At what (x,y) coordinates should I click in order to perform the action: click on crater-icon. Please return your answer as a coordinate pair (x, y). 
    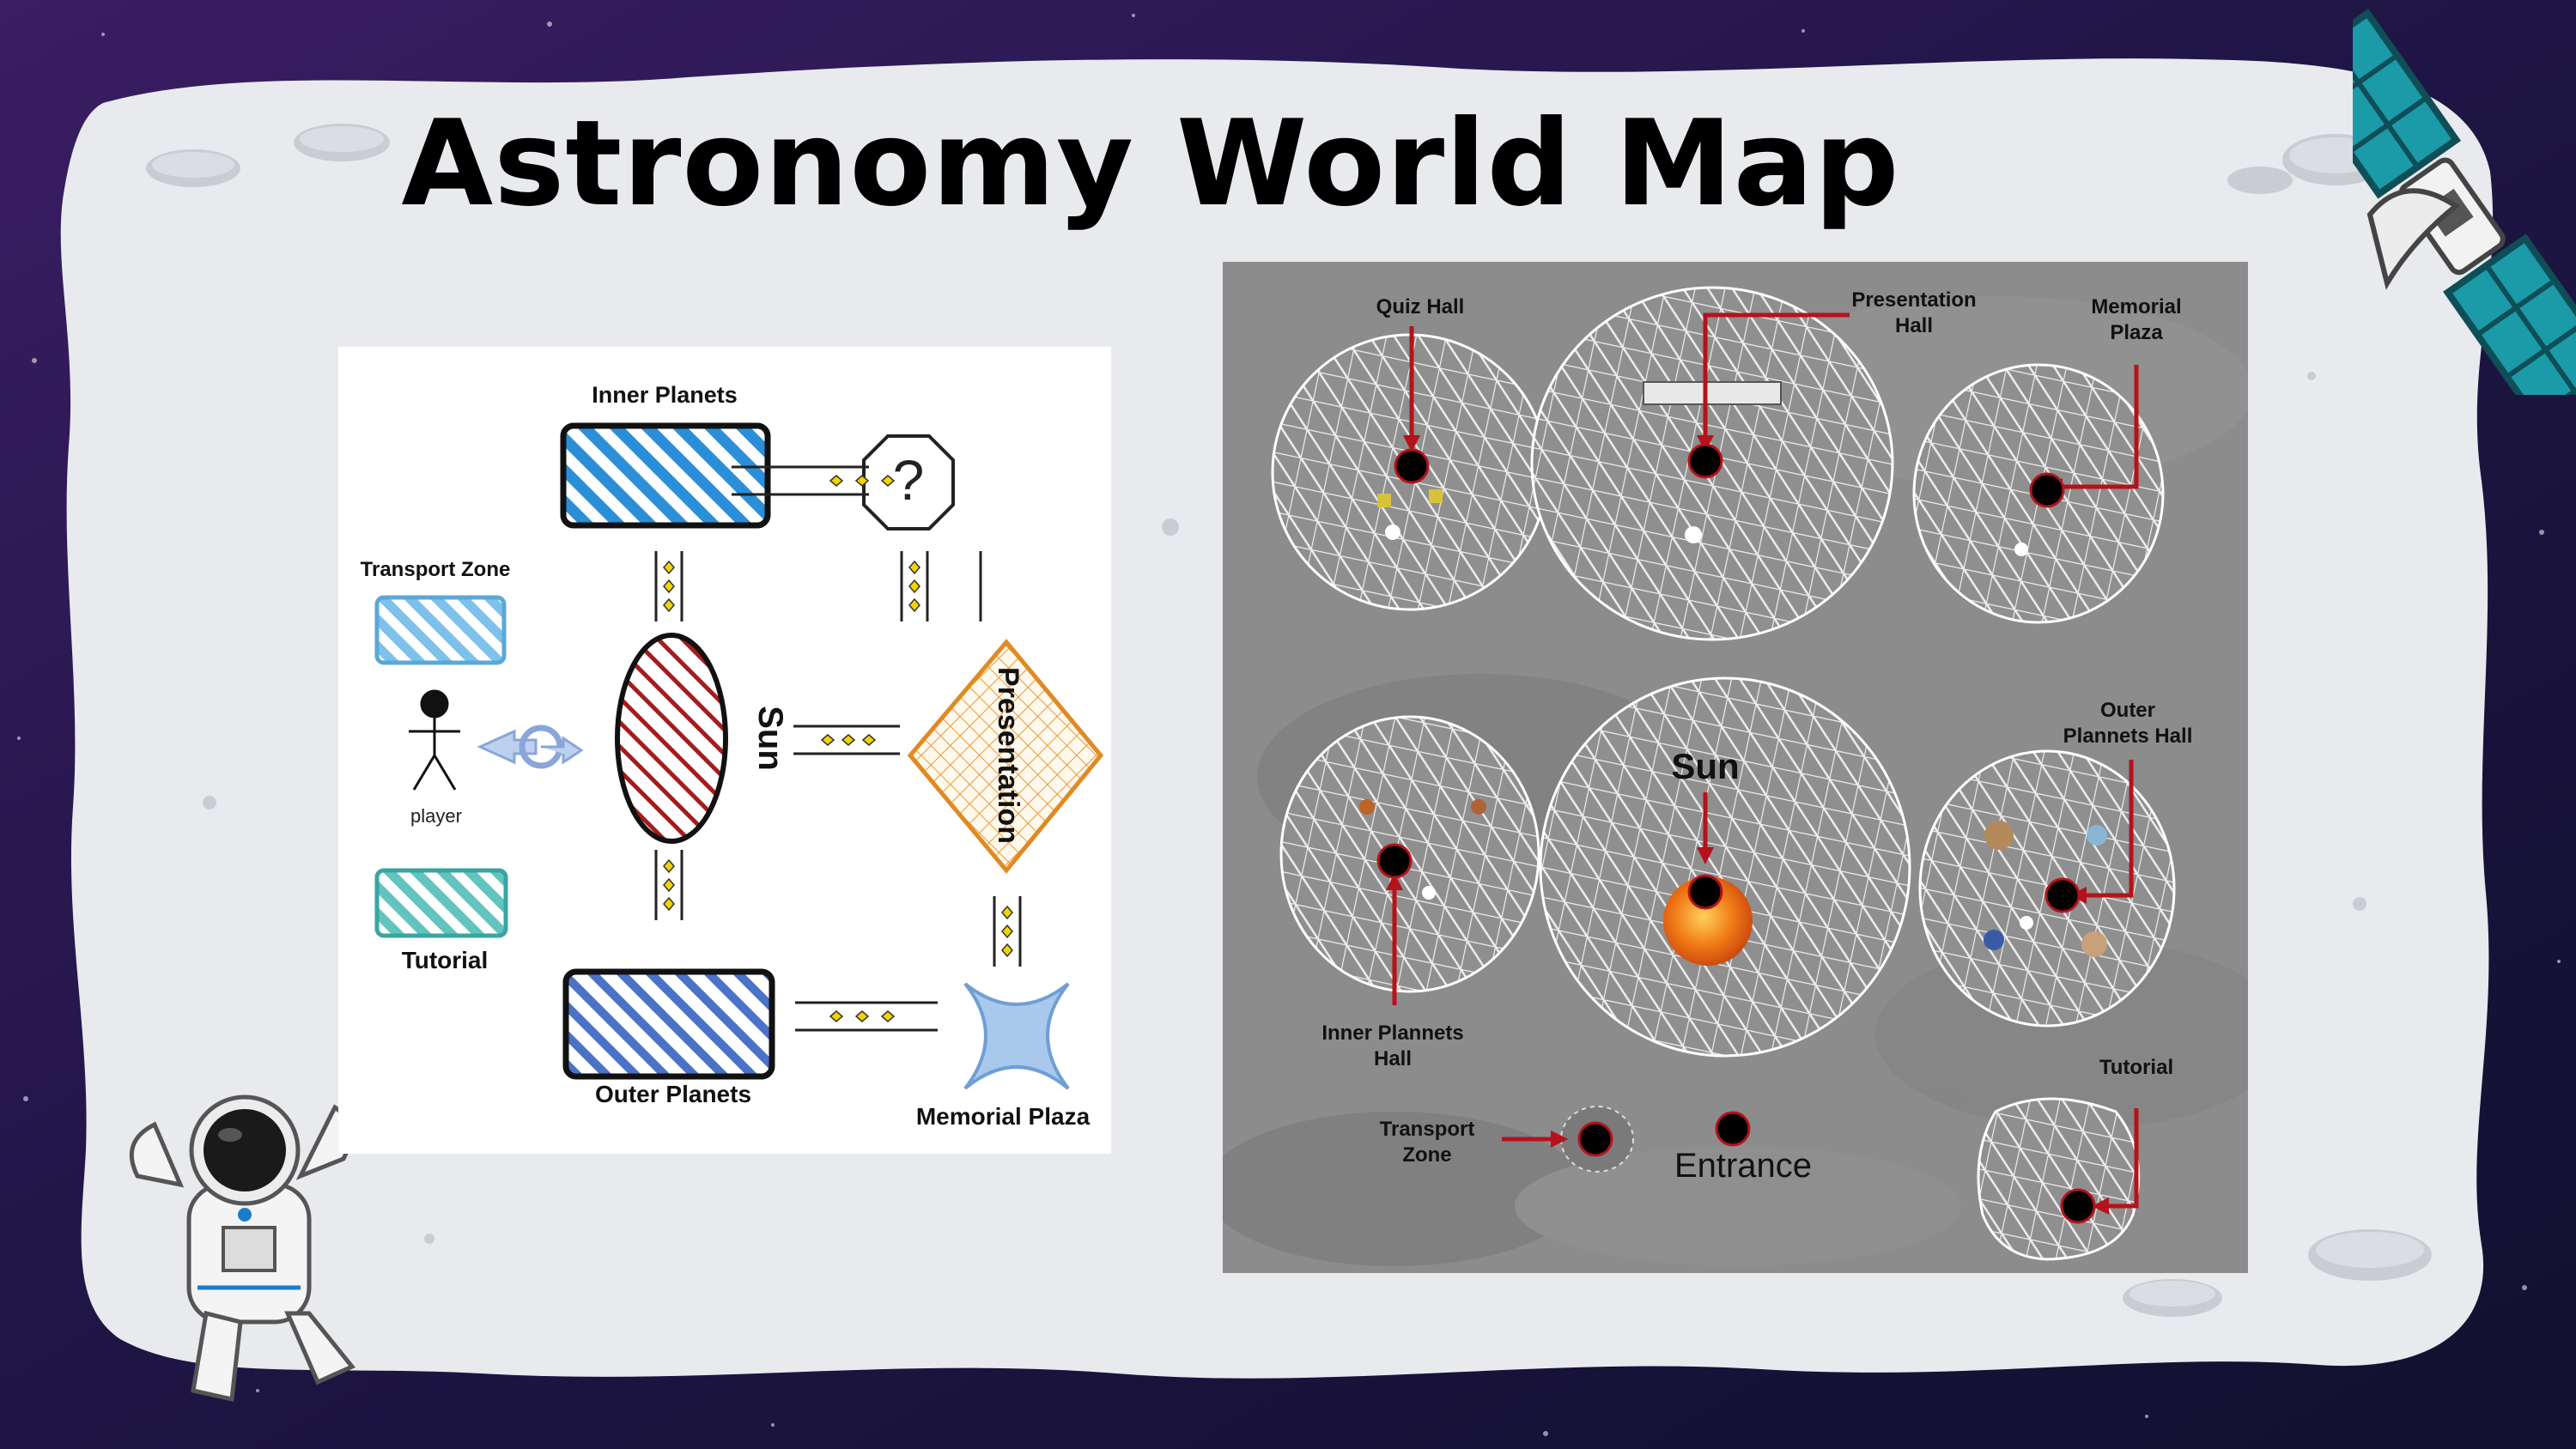
    Looking at the image, I should click on (2260, 180).